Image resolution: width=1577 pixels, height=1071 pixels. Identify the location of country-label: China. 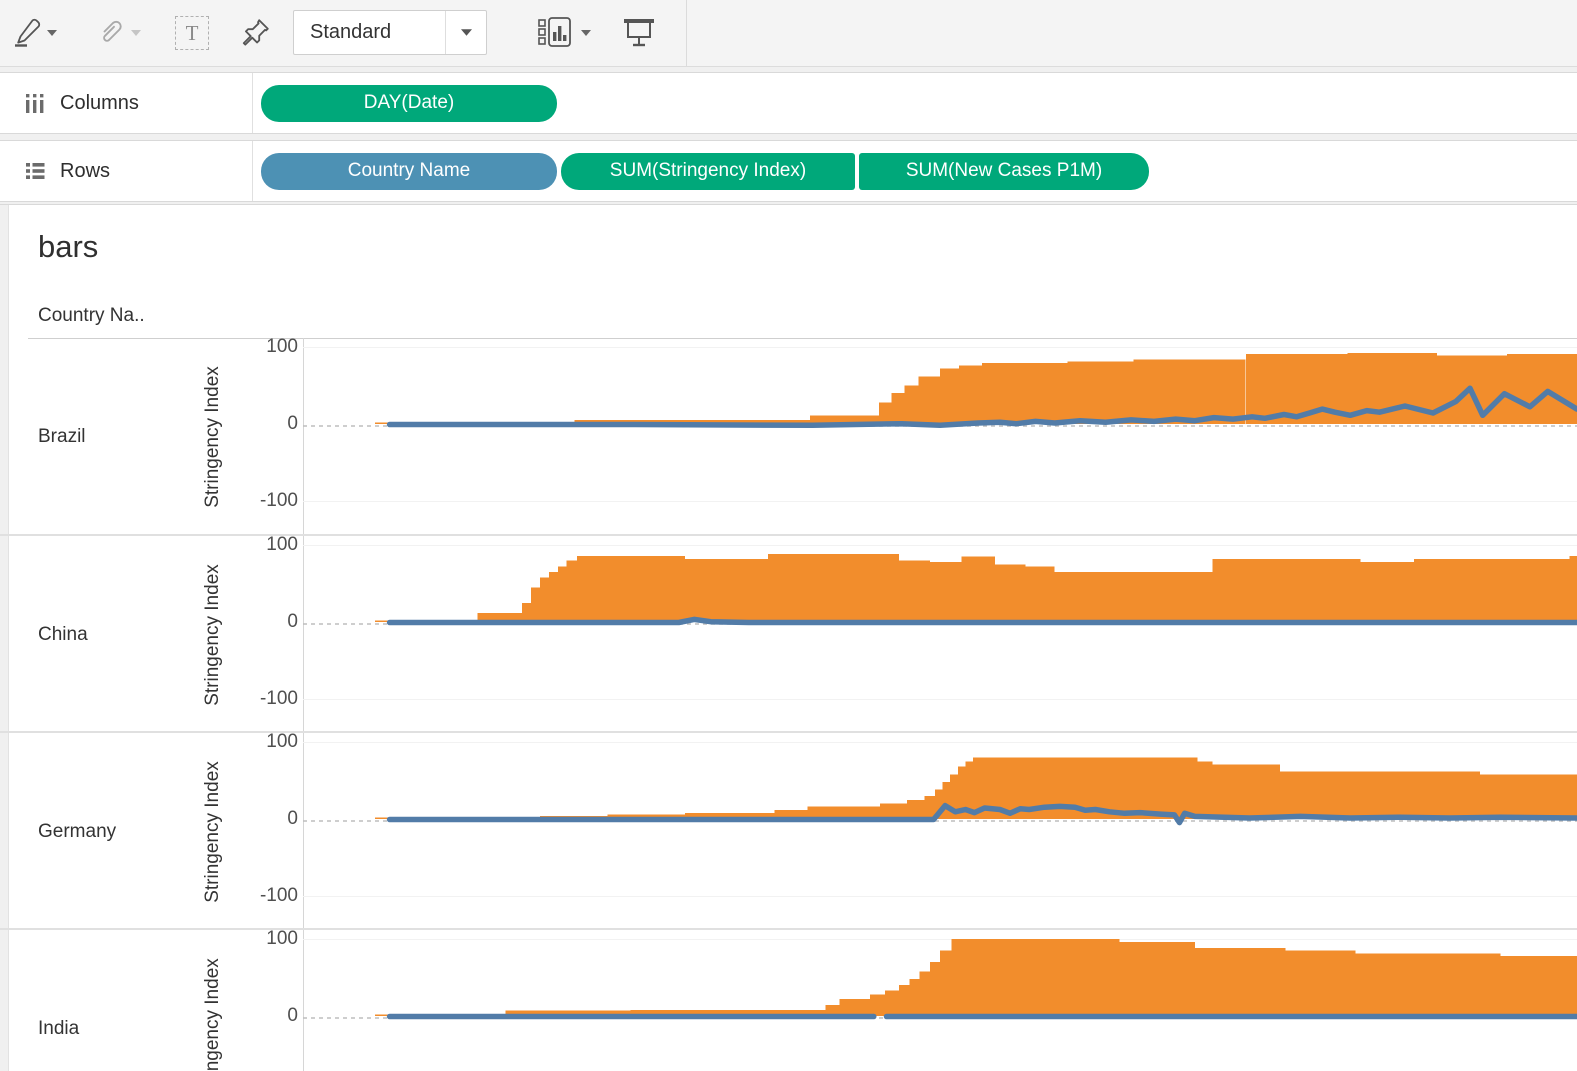
(63, 634).